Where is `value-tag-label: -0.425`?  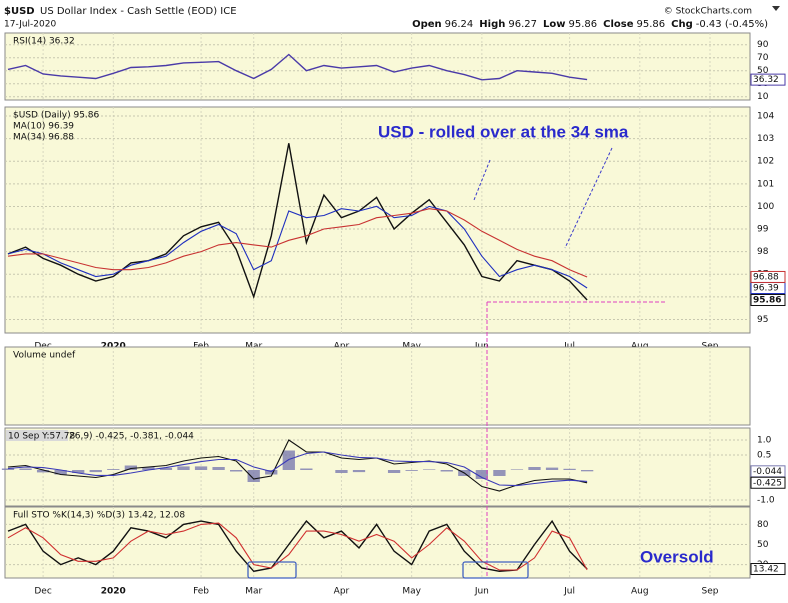 value-tag-label: -0.425 is located at coordinates (767, 483).